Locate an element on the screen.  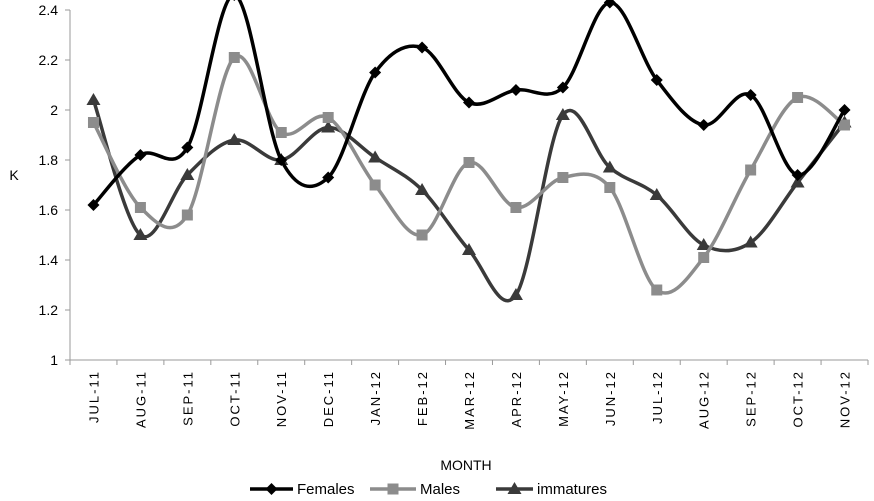
y-tick-label: 2 is located at coordinates (54, 110).